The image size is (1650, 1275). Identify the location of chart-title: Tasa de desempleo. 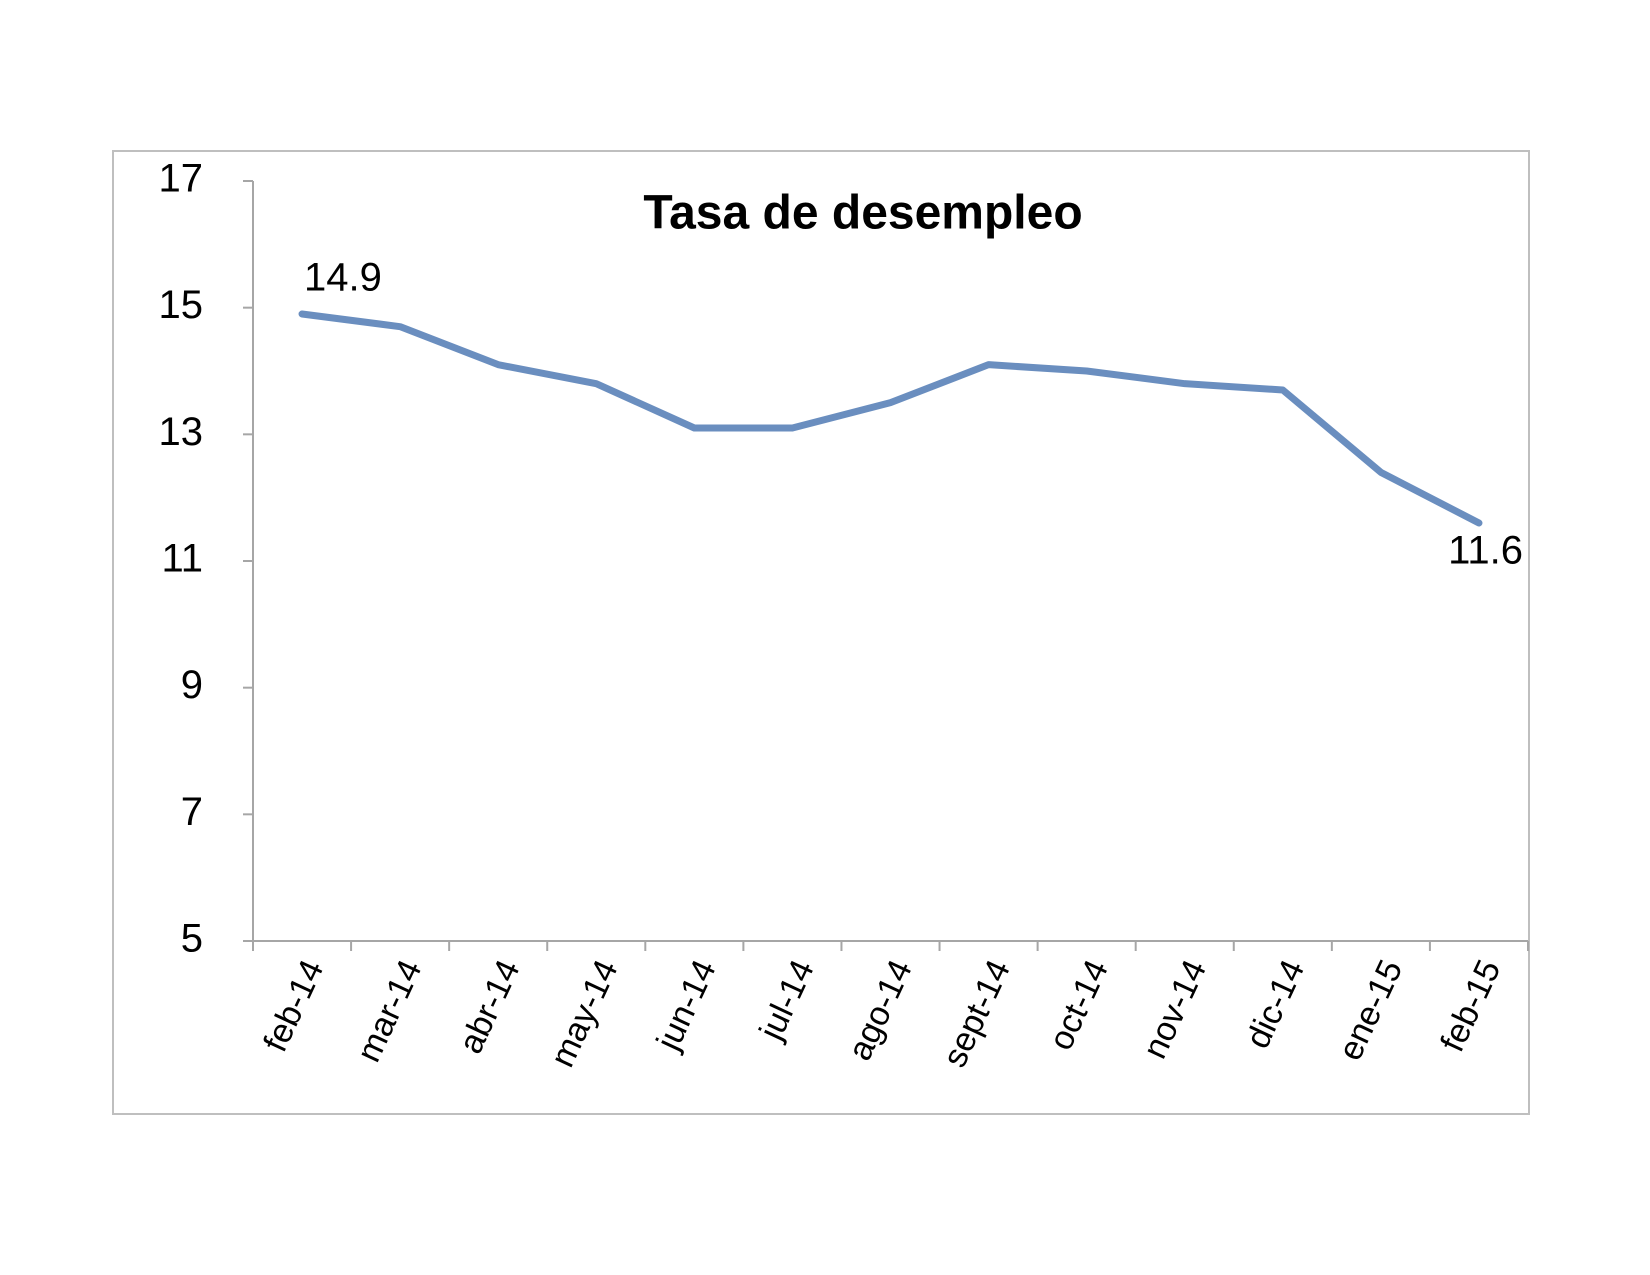
(862, 213).